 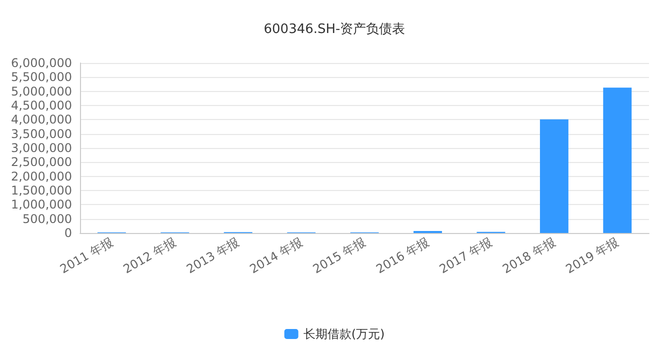 What do you see at coordinates (47, 219) in the screenshot?
I see `y-tick-label: 500,000` at bounding box center [47, 219].